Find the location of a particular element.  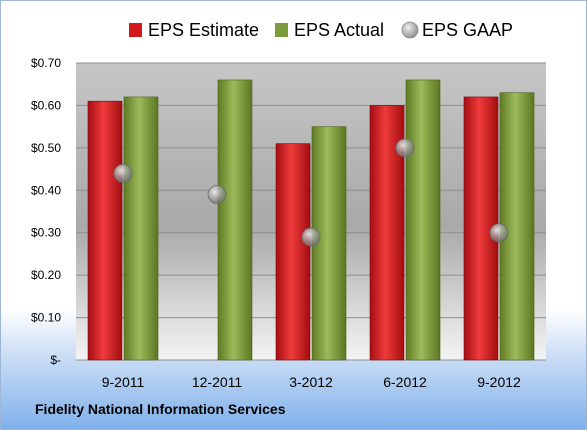

y-tick-label: $0.60 is located at coordinates (46, 105).